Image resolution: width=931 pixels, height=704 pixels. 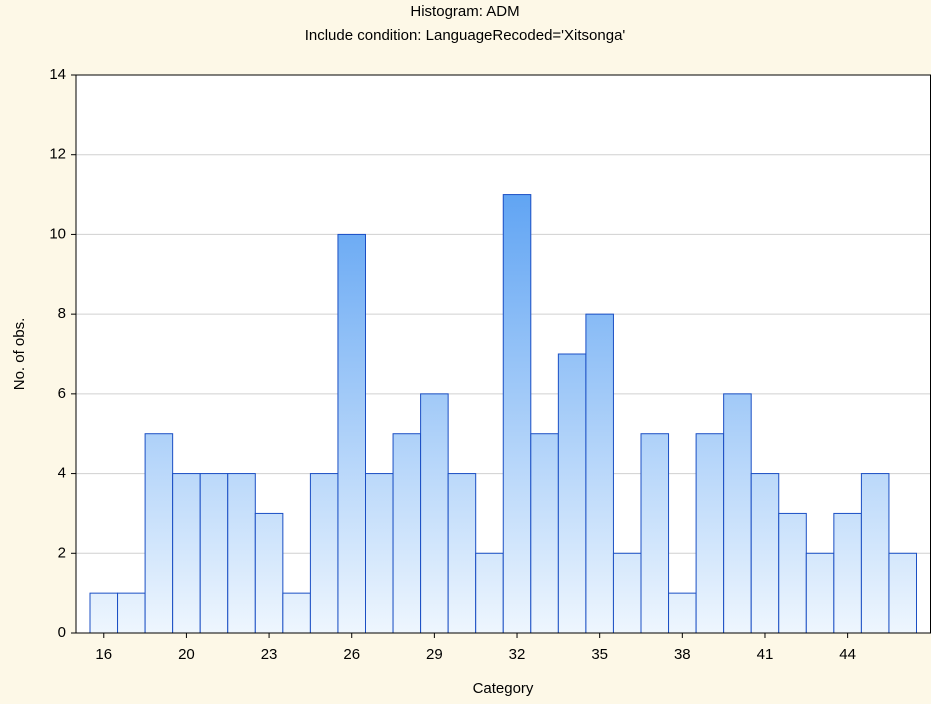 I want to click on x-tick-label: 16, so click(x=103, y=654).